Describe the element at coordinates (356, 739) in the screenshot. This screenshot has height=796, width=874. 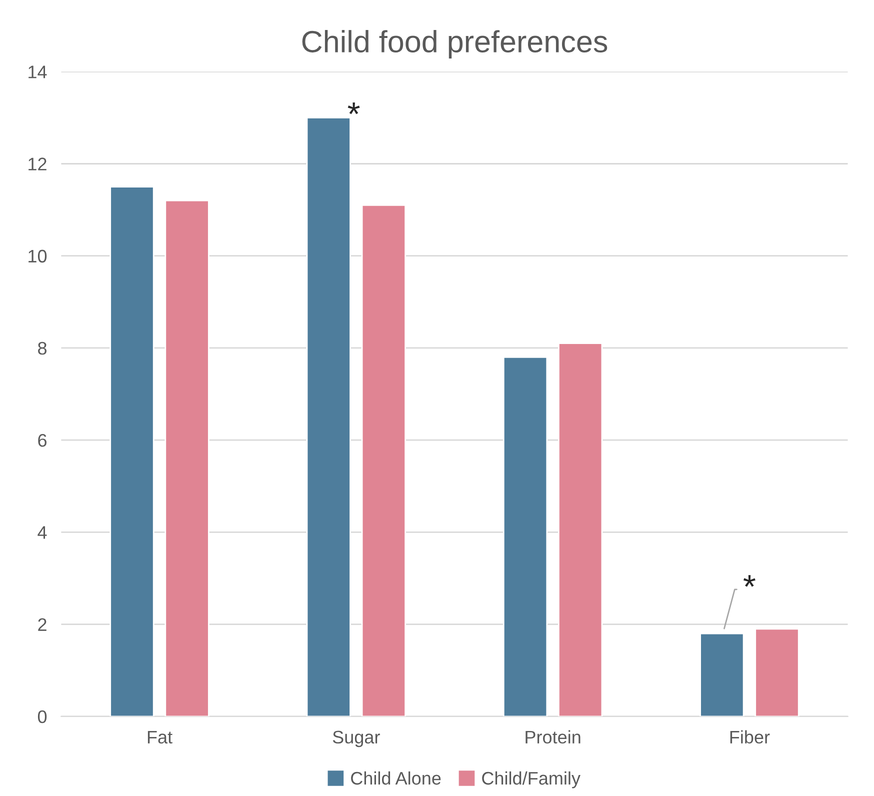
I see `x-tick-label: Sugar` at that location.